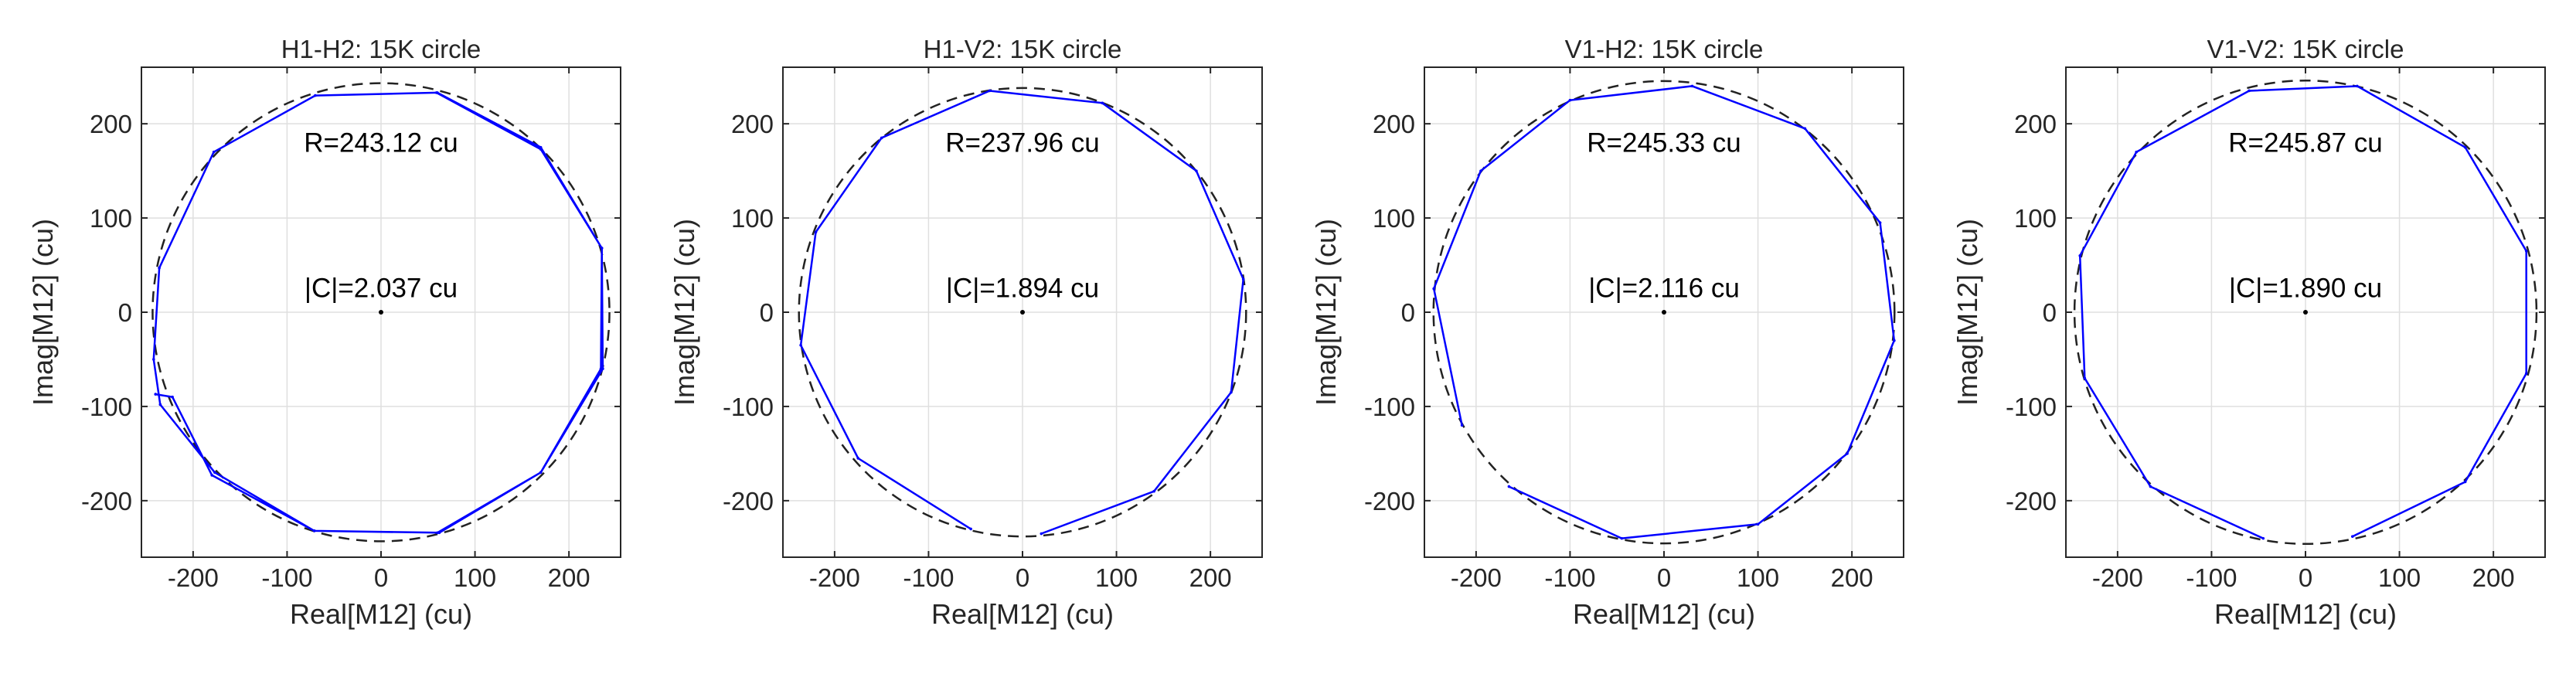 The image size is (2576, 677). What do you see at coordinates (1022, 288) in the screenshot?
I see `center-annotation: |C|=1.894 cu` at bounding box center [1022, 288].